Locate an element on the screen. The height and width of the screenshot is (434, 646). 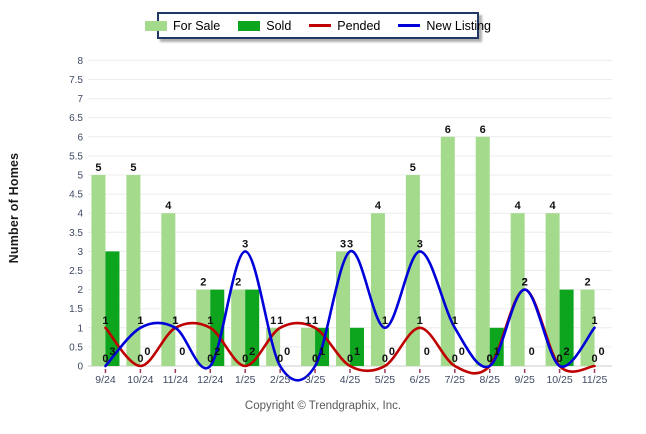
sold-swatch-icon is located at coordinates (249, 25).